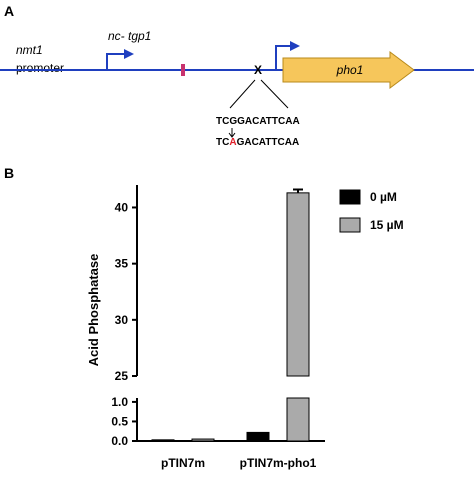 The image size is (474, 479). I want to click on gene-arrow, so click(348, 70).